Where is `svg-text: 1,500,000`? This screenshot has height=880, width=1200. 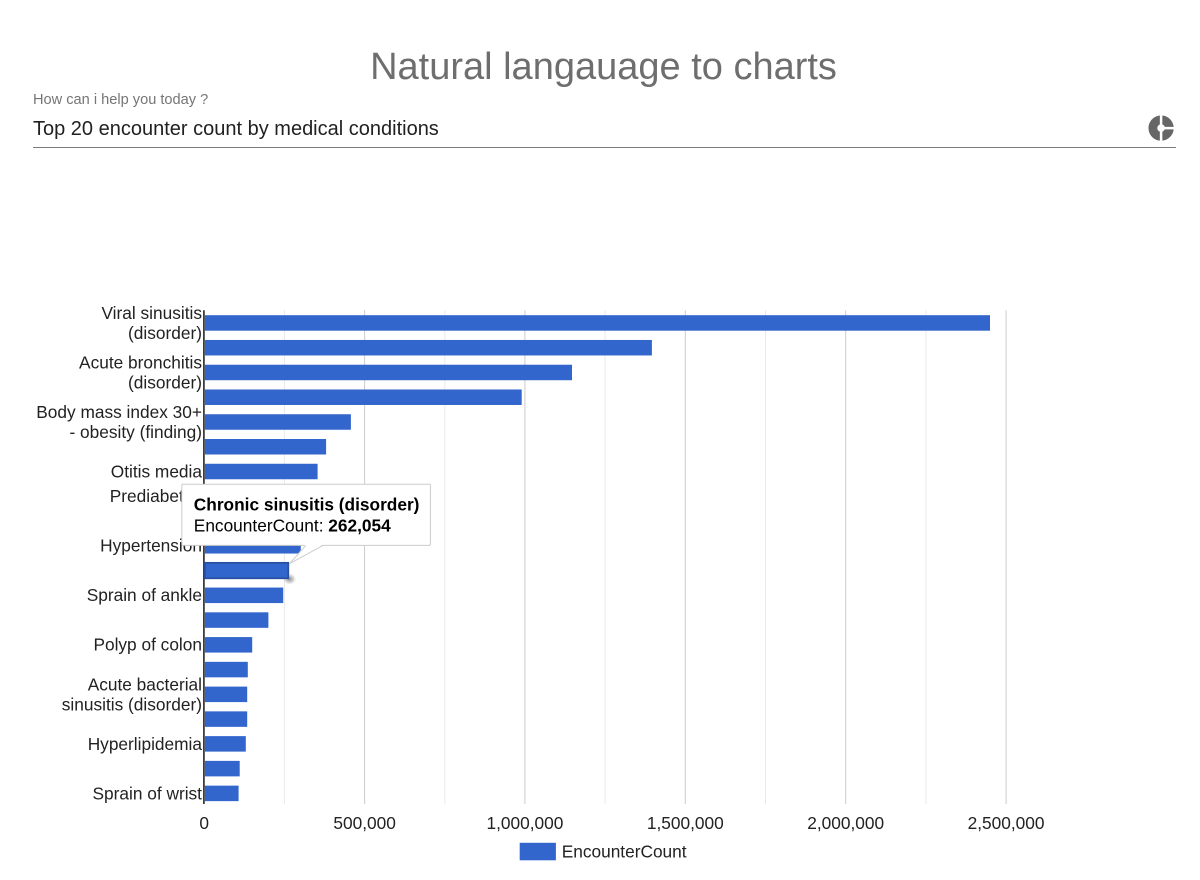
svg-text: 1,500,000 is located at coordinates (685, 823).